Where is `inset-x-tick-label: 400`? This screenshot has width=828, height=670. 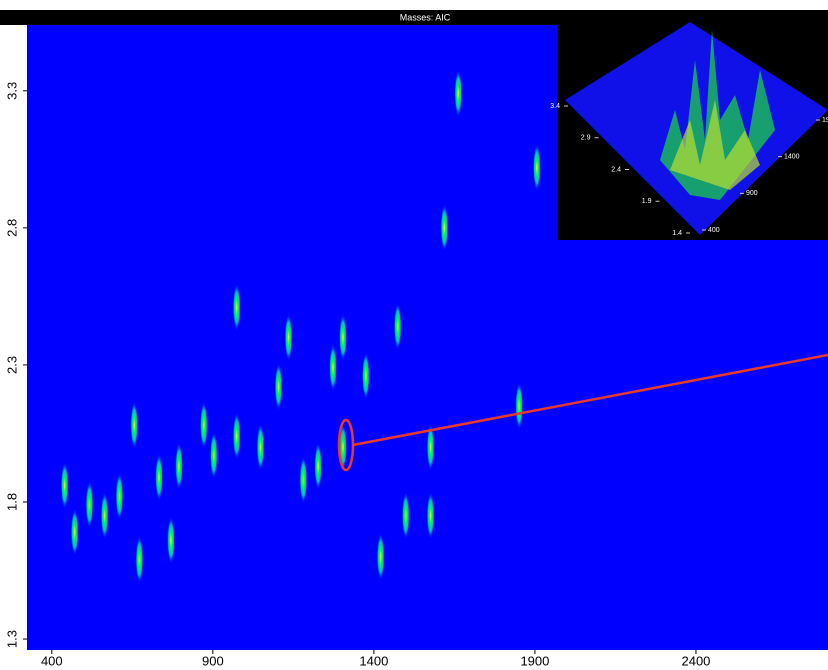 inset-x-tick-label: 400 is located at coordinates (714, 230).